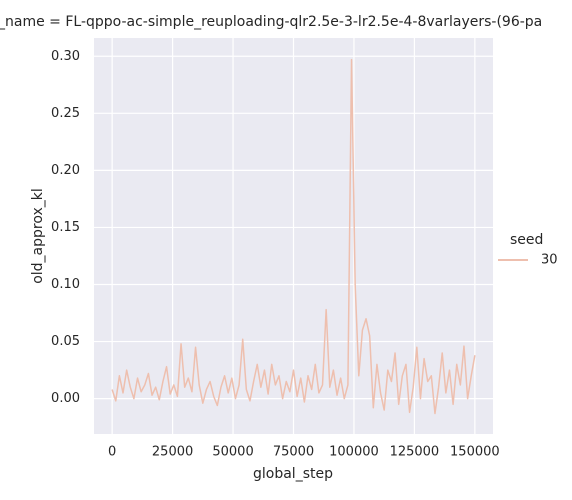 The height and width of the screenshot is (500, 572). I want to click on legend-title: seed, so click(526, 240).